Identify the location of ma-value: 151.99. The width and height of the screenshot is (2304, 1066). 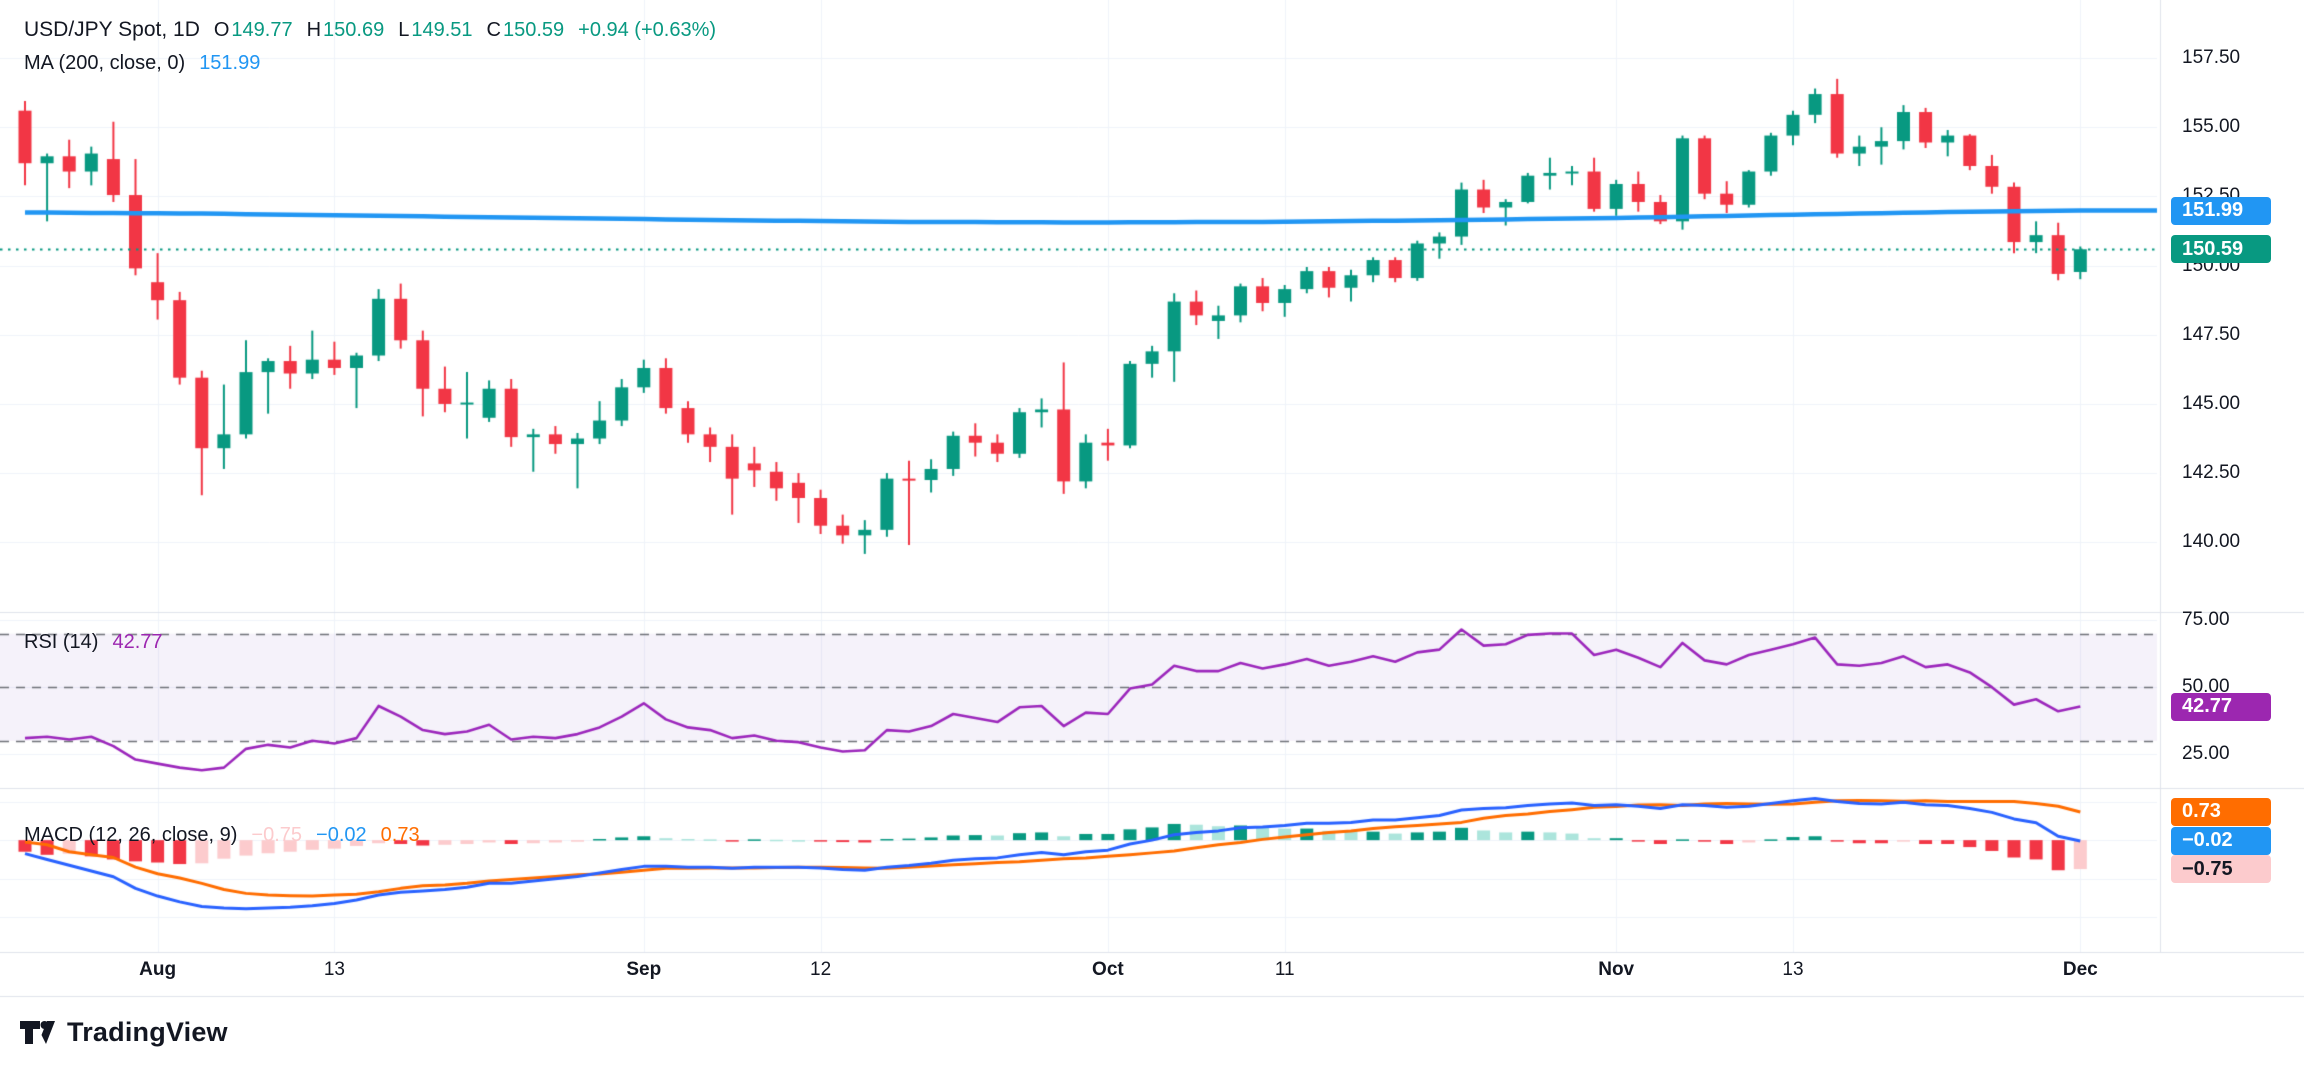
(230, 63).